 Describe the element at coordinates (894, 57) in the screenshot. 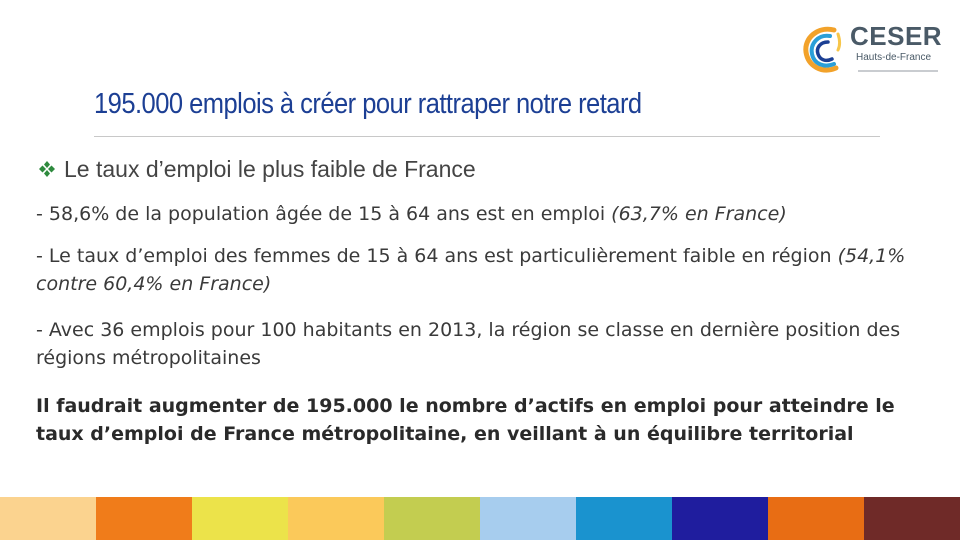

I see `logo-subtitle: Hauts-de-France` at that location.